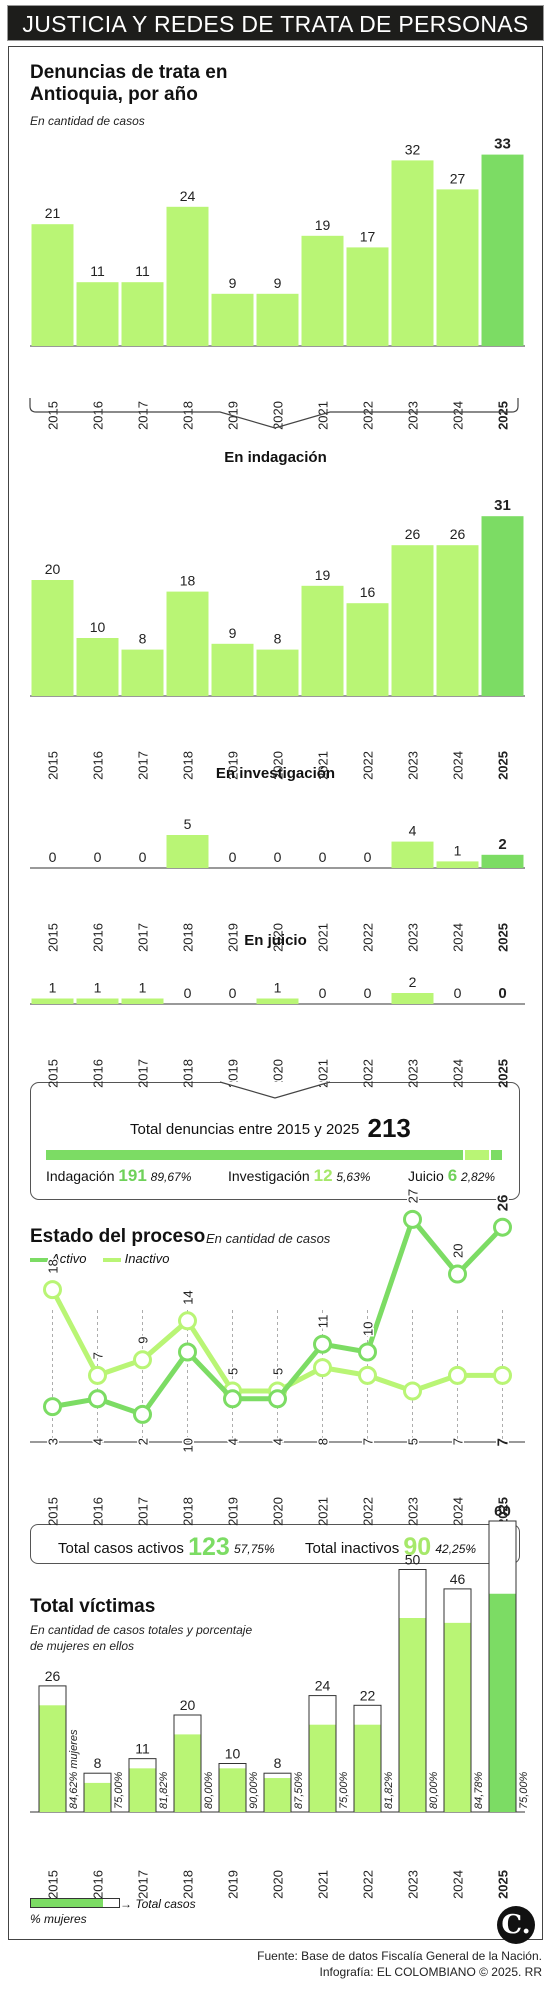 The width and height of the screenshot is (551, 2000). Describe the element at coordinates (53, 1676) in the screenshot. I see `victims-value-label: 26` at that location.